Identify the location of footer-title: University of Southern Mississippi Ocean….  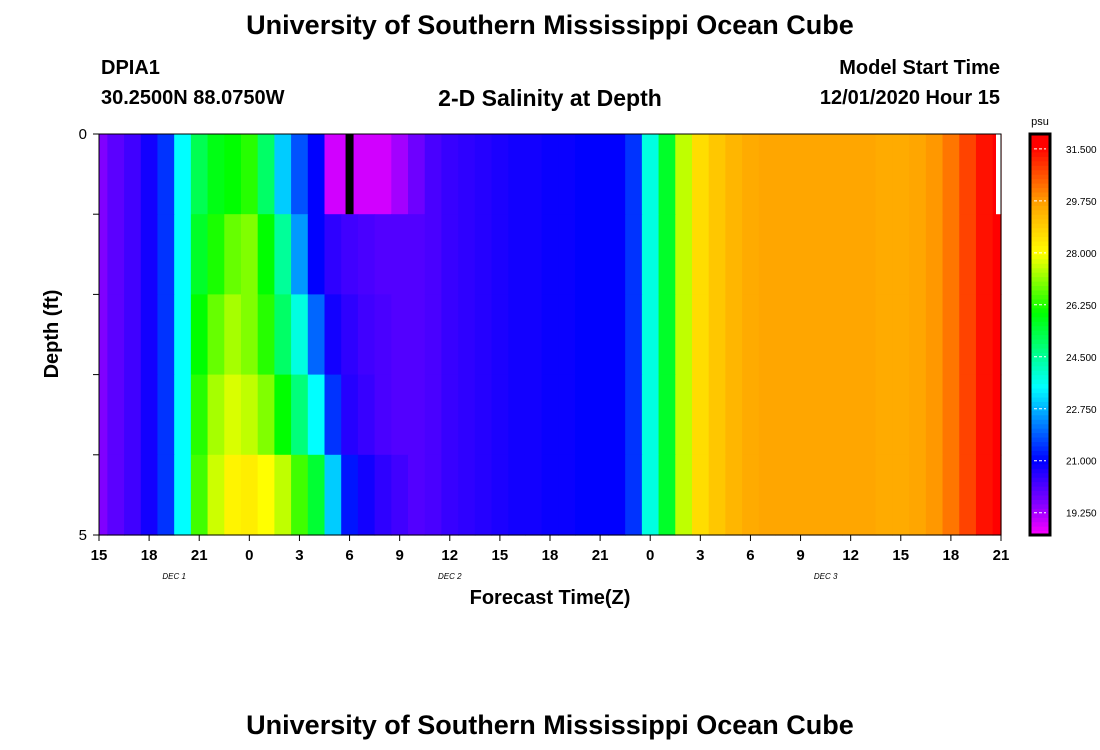
(550, 725).